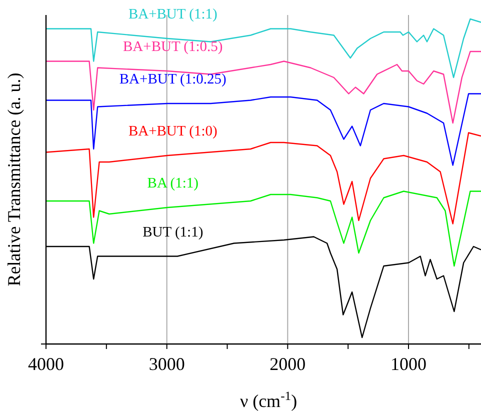 Image resolution: width=481 pixels, height=411 pixels. I want to click on series-label: BA+BUT (1:0.25), so click(173, 80).